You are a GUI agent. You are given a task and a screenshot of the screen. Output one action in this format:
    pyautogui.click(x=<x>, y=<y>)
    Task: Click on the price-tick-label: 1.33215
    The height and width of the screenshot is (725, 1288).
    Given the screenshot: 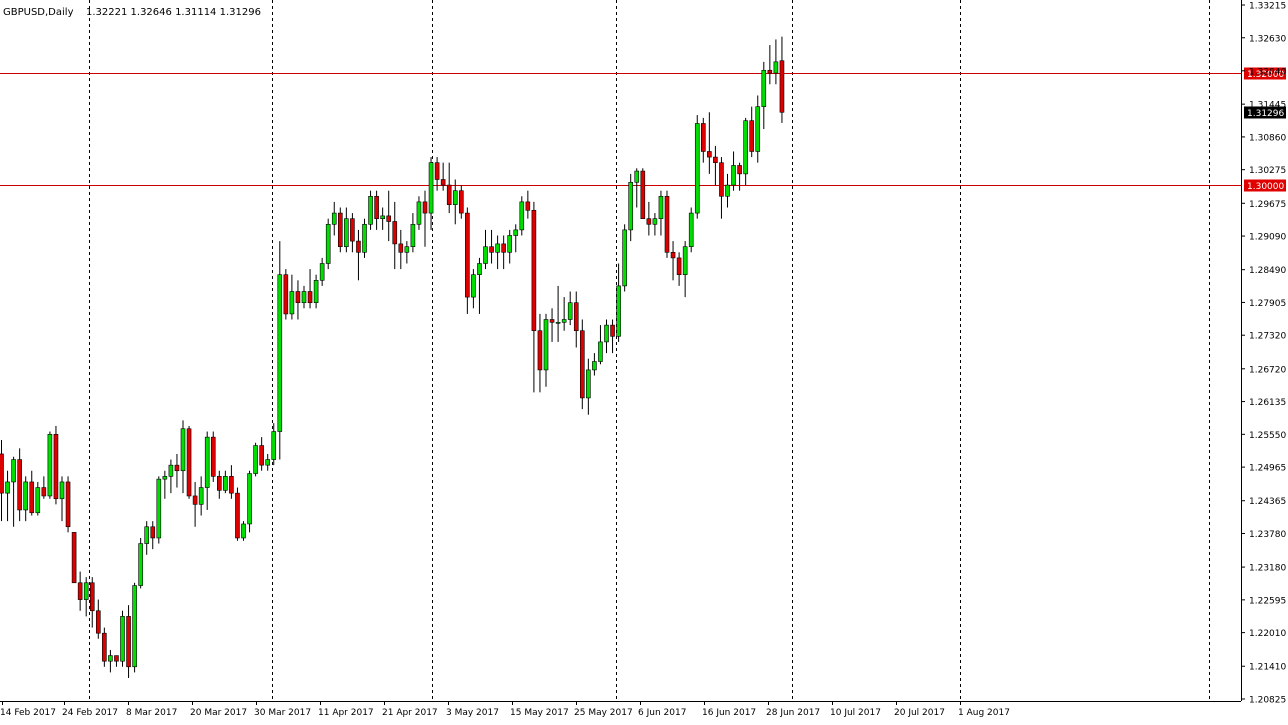 What is the action you would take?
    pyautogui.click(x=1267, y=7)
    